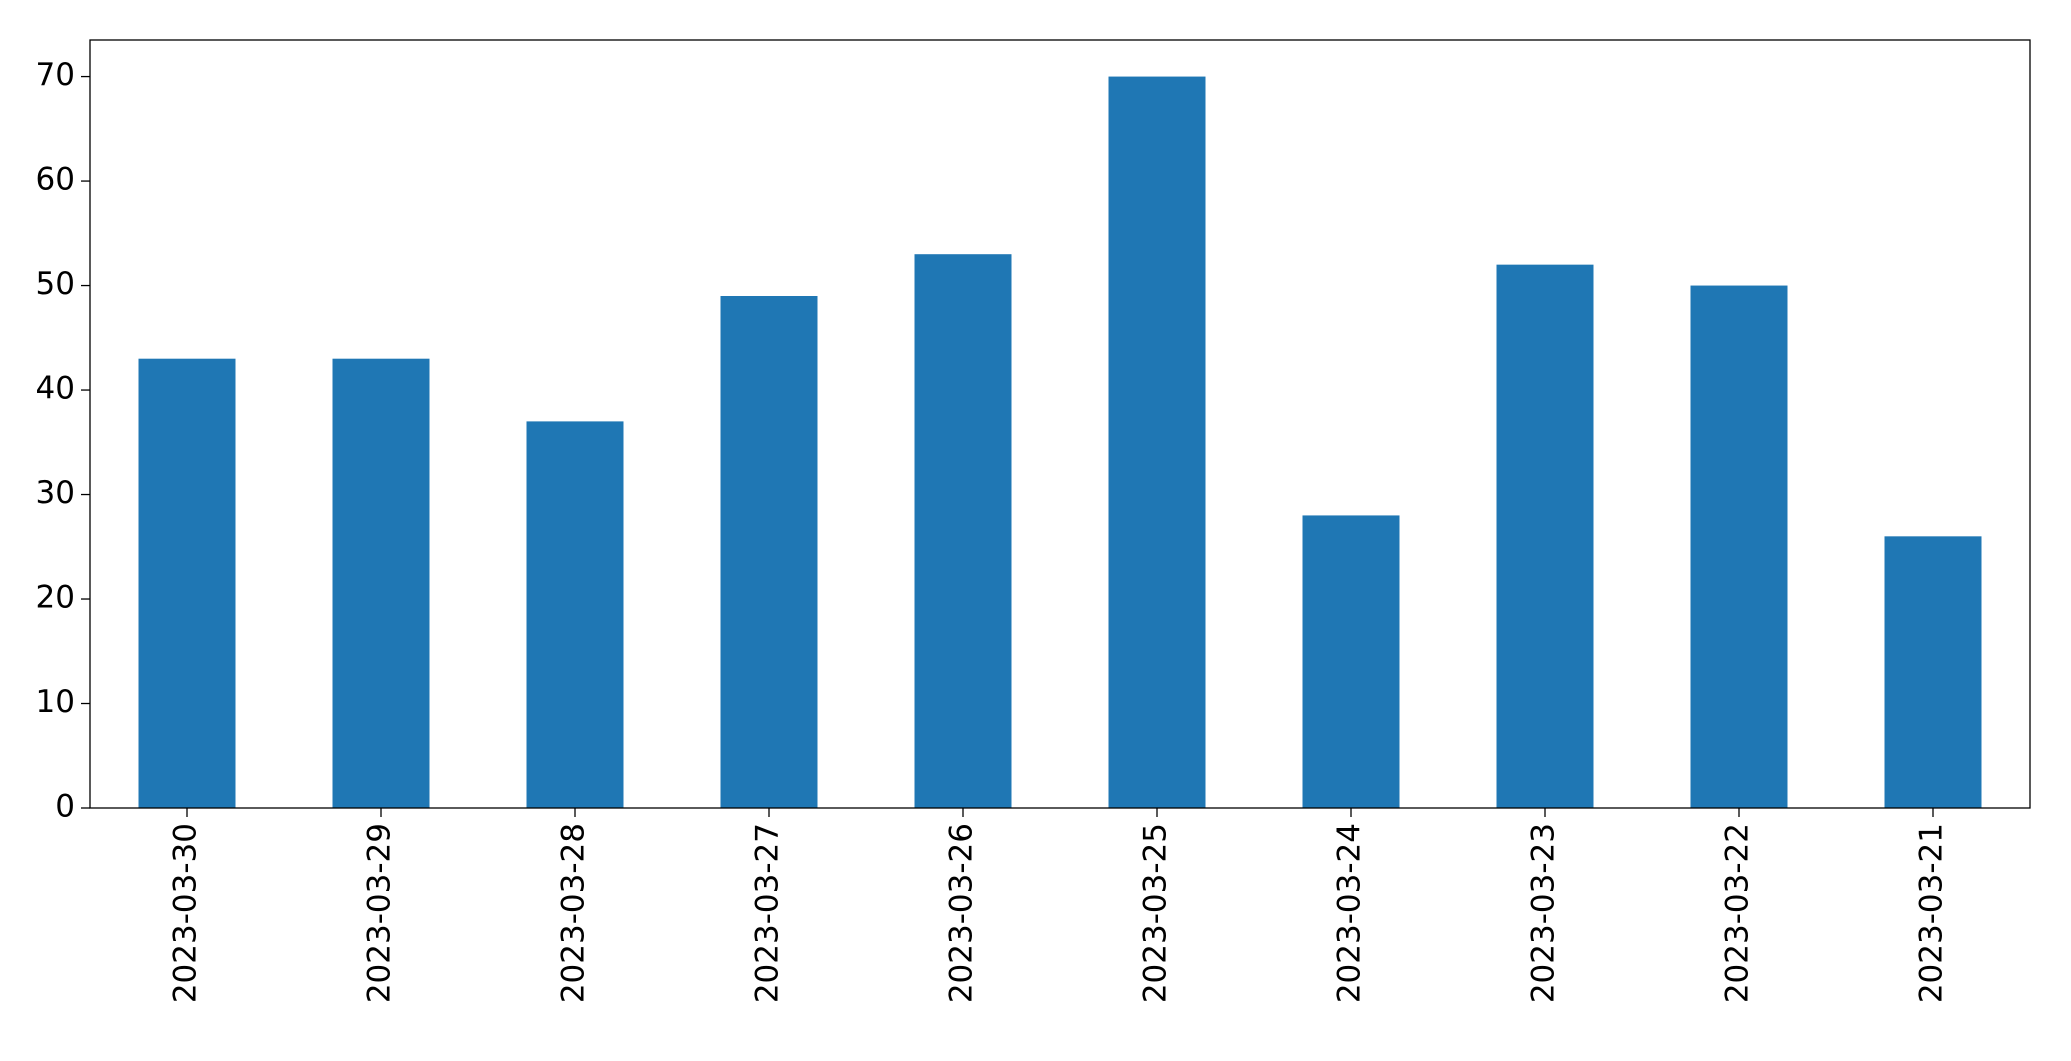 This screenshot has height=1061, width=2071. What do you see at coordinates (55, 180) in the screenshot?
I see `y-tick-label: 60` at bounding box center [55, 180].